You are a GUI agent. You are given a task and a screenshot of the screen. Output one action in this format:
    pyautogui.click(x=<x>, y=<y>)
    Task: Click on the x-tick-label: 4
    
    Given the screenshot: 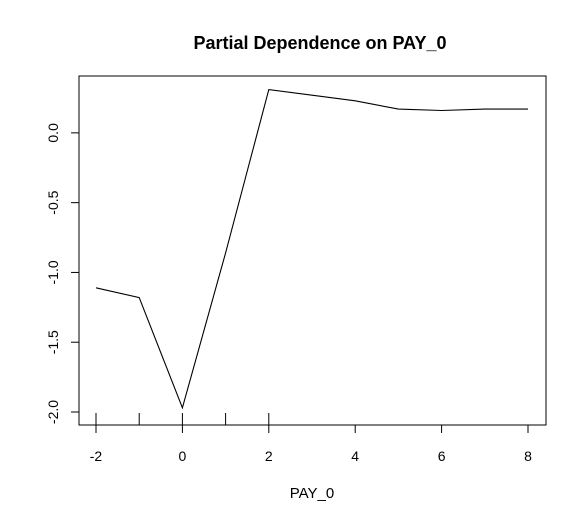 What is the action you would take?
    pyautogui.click(x=355, y=456)
    